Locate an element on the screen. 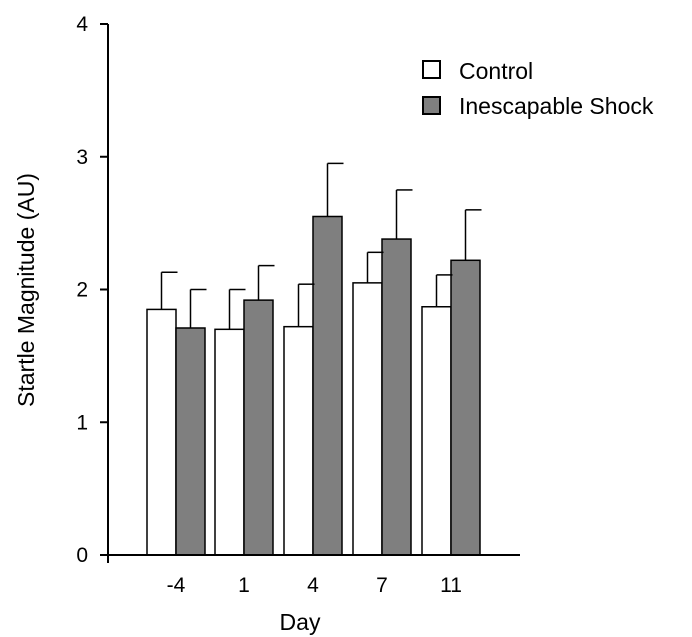 The width and height of the screenshot is (692, 637). x-tick-label: 1 is located at coordinates (244, 585).